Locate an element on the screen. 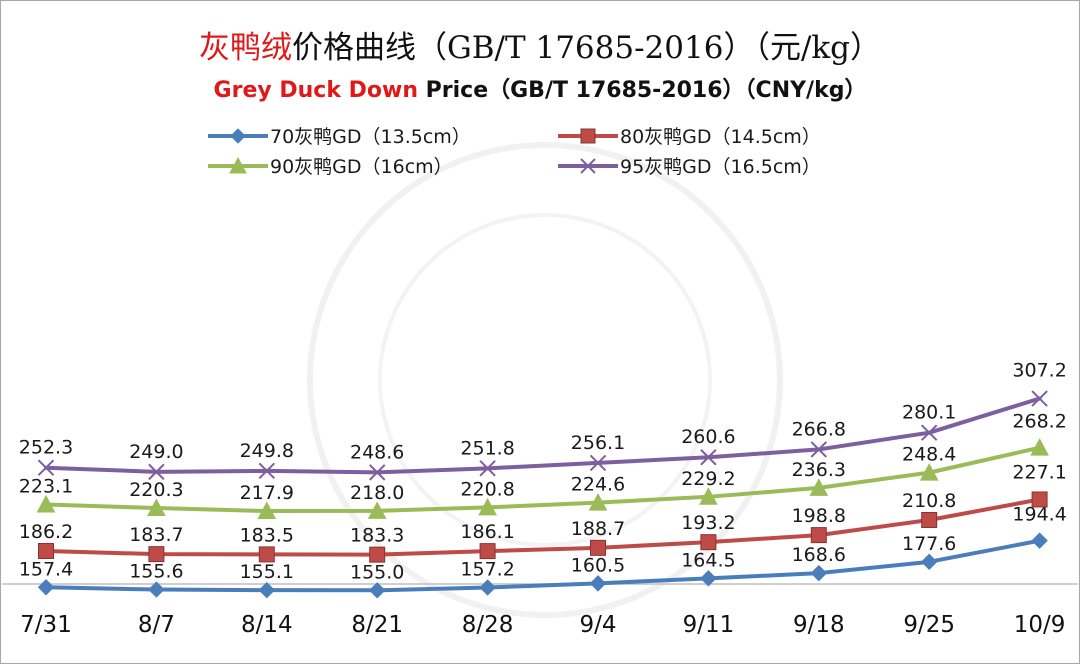  chart-title-cn: 灰鸭绒价格曲线（GB/T 17685-2016）（元/kg） is located at coordinates (540, 44).